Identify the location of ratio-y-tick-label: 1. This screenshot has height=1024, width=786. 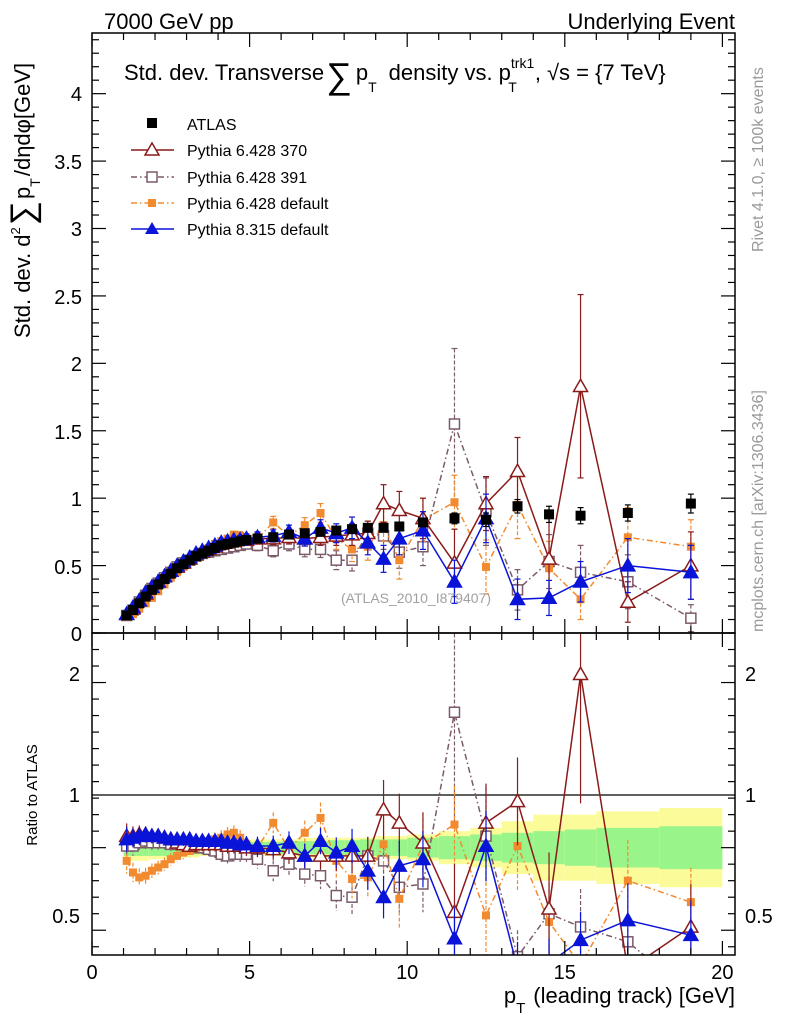
(74, 796).